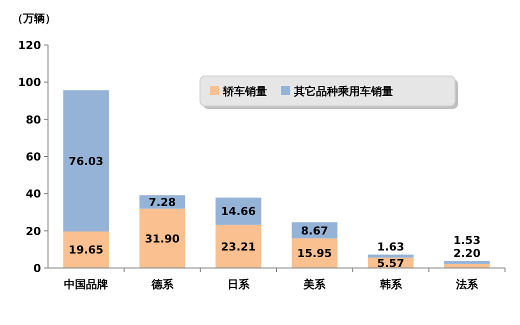  I want to click on data-label: 15.95, so click(314, 253).